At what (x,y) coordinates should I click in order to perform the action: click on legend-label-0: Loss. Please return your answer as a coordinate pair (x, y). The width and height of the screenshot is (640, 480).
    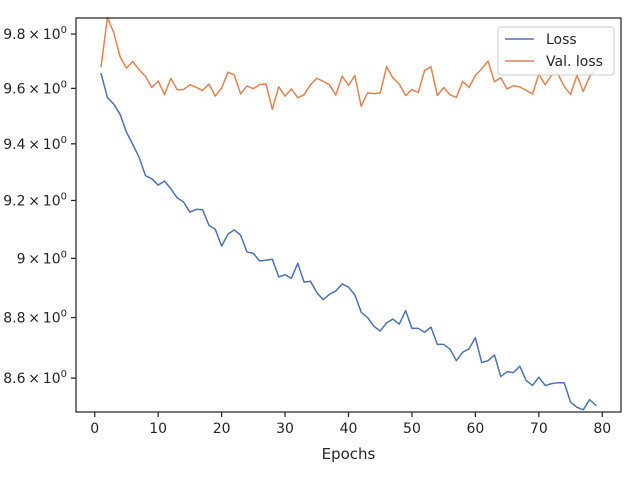
    Looking at the image, I should click on (561, 40).